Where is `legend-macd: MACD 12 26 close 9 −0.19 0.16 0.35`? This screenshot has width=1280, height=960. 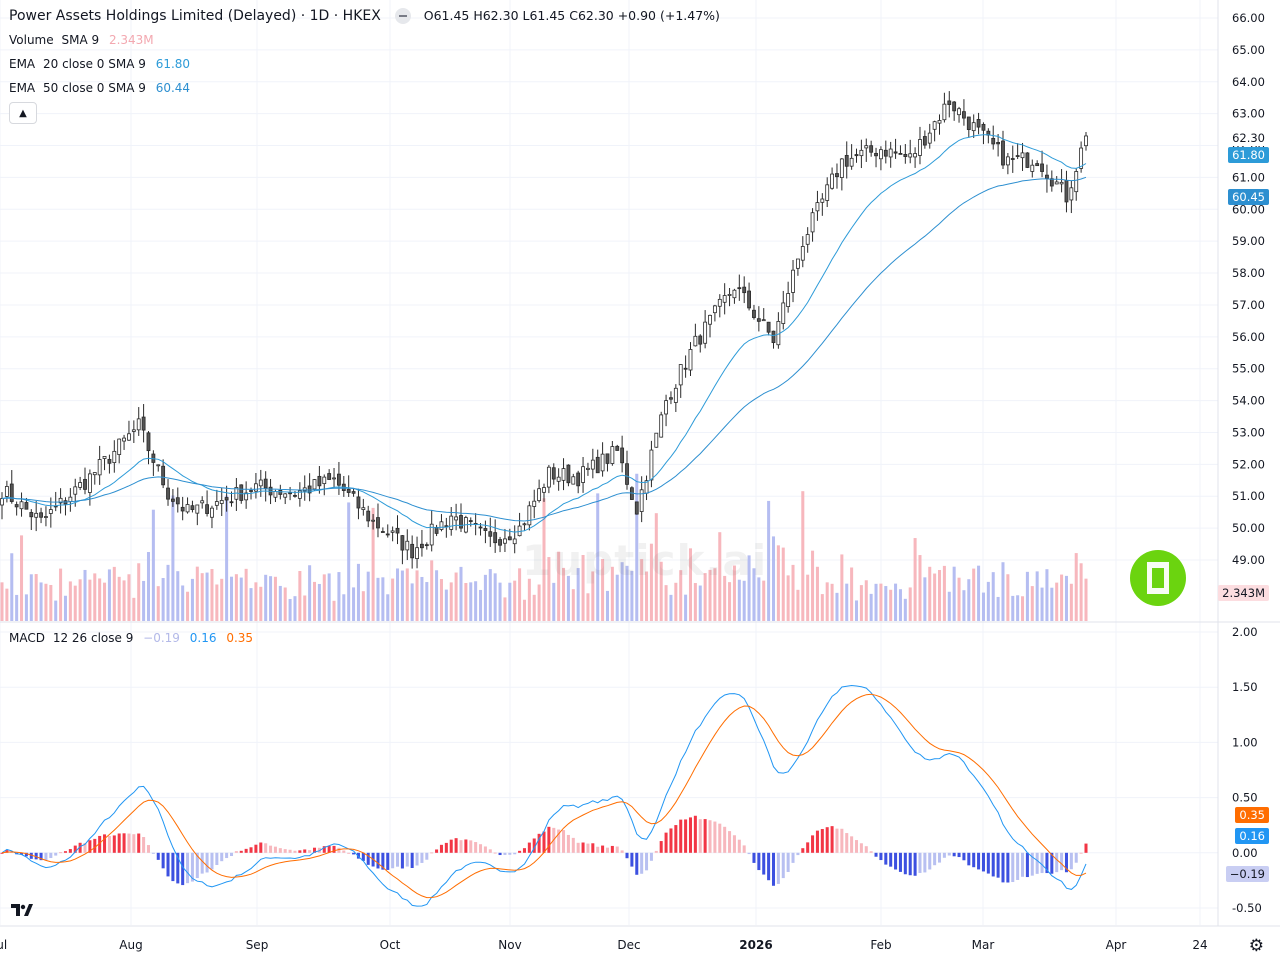 legend-macd: MACD 12 26 close 9 −0.19 0.16 0.35 is located at coordinates (131, 638).